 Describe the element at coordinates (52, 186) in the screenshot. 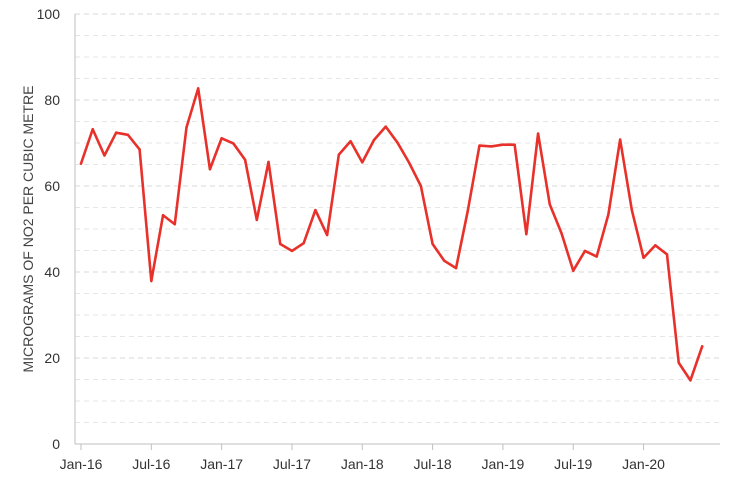

I see `y-tick-label: 60` at that location.